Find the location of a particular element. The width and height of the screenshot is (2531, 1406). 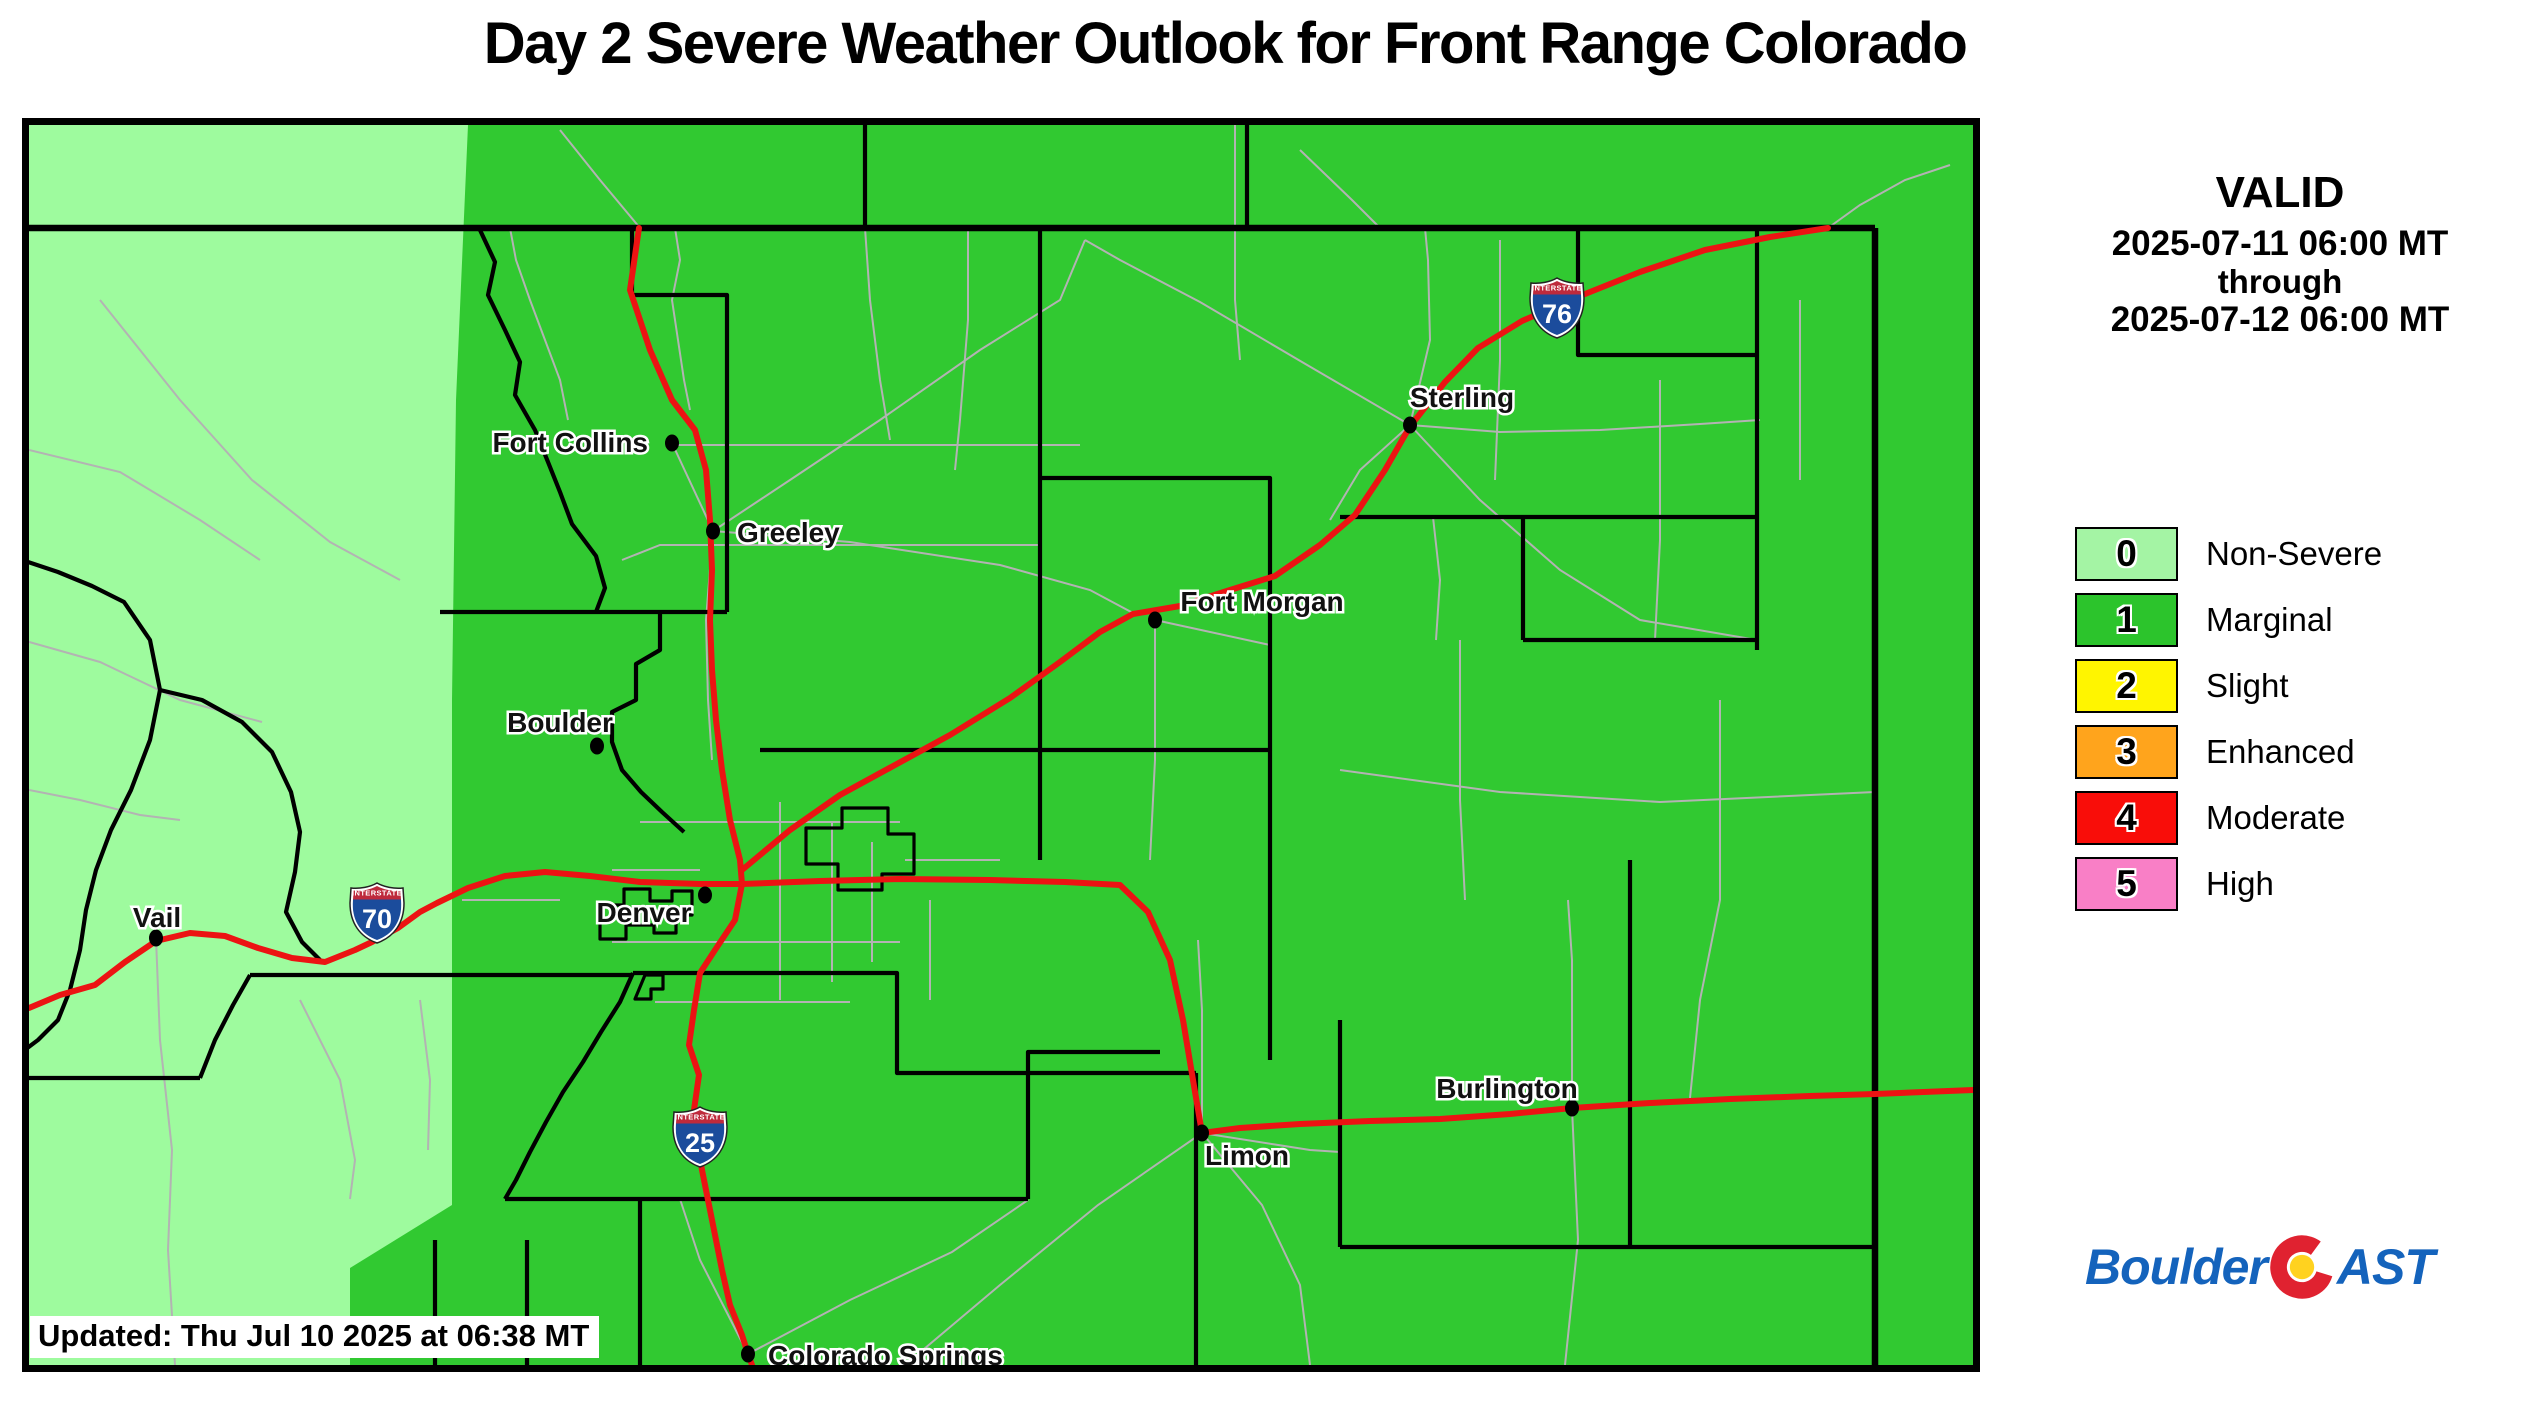

updated-timestamp: Updated: Thu Jul 10 2025 at 06:38 MT is located at coordinates (315, 1337).